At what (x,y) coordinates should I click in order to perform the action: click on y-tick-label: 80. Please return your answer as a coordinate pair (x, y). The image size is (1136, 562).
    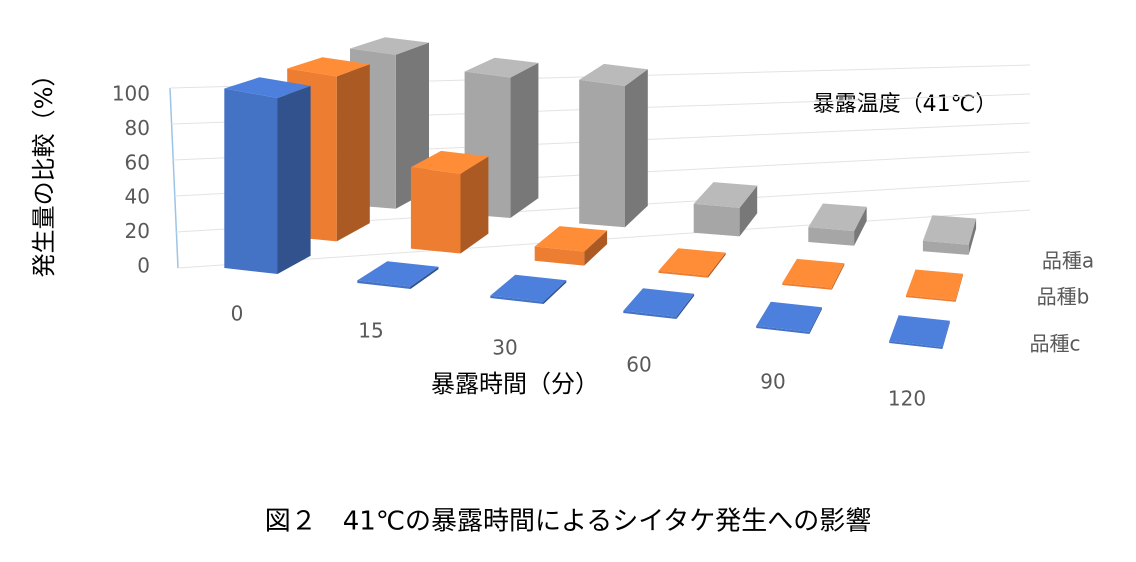
    Looking at the image, I should click on (137, 128).